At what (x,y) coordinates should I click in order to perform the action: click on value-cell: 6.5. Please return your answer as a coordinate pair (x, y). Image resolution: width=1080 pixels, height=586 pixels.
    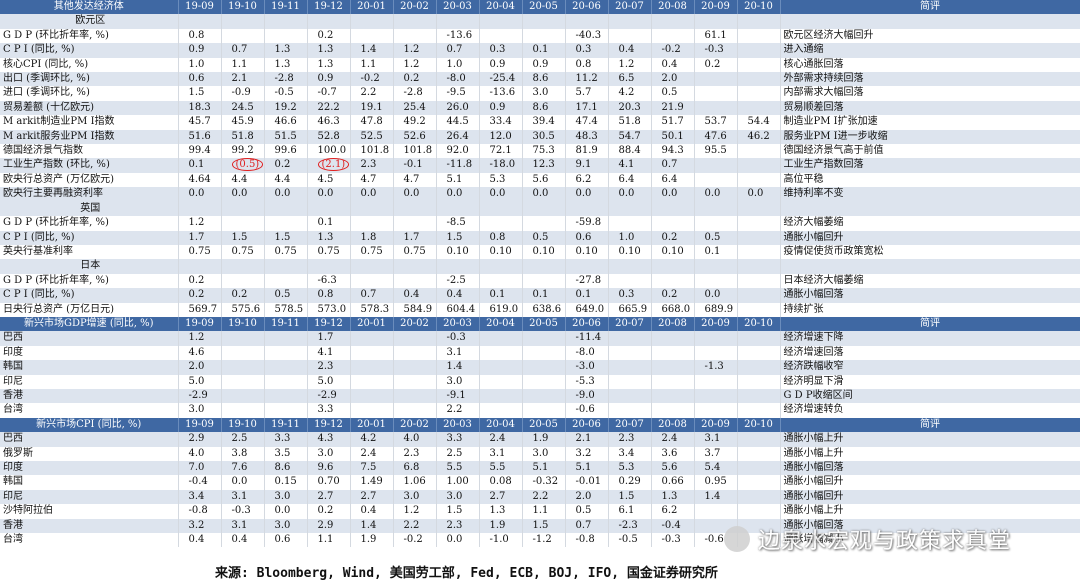
    Looking at the image, I should click on (630, 79).